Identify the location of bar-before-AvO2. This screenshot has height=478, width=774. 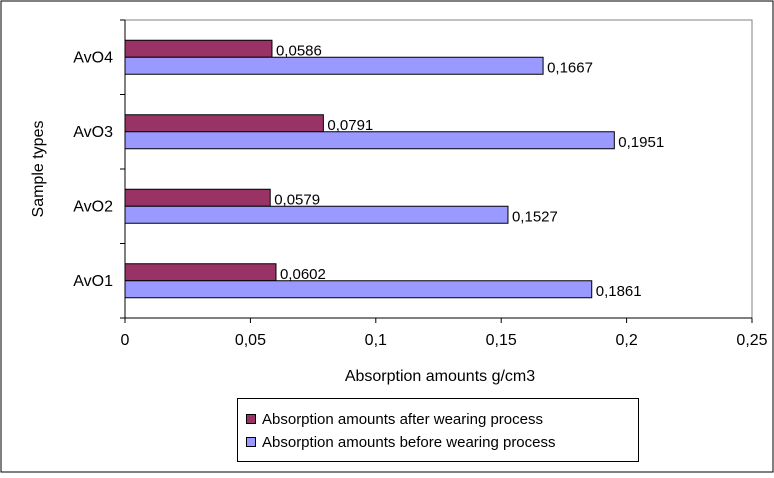
(316, 214).